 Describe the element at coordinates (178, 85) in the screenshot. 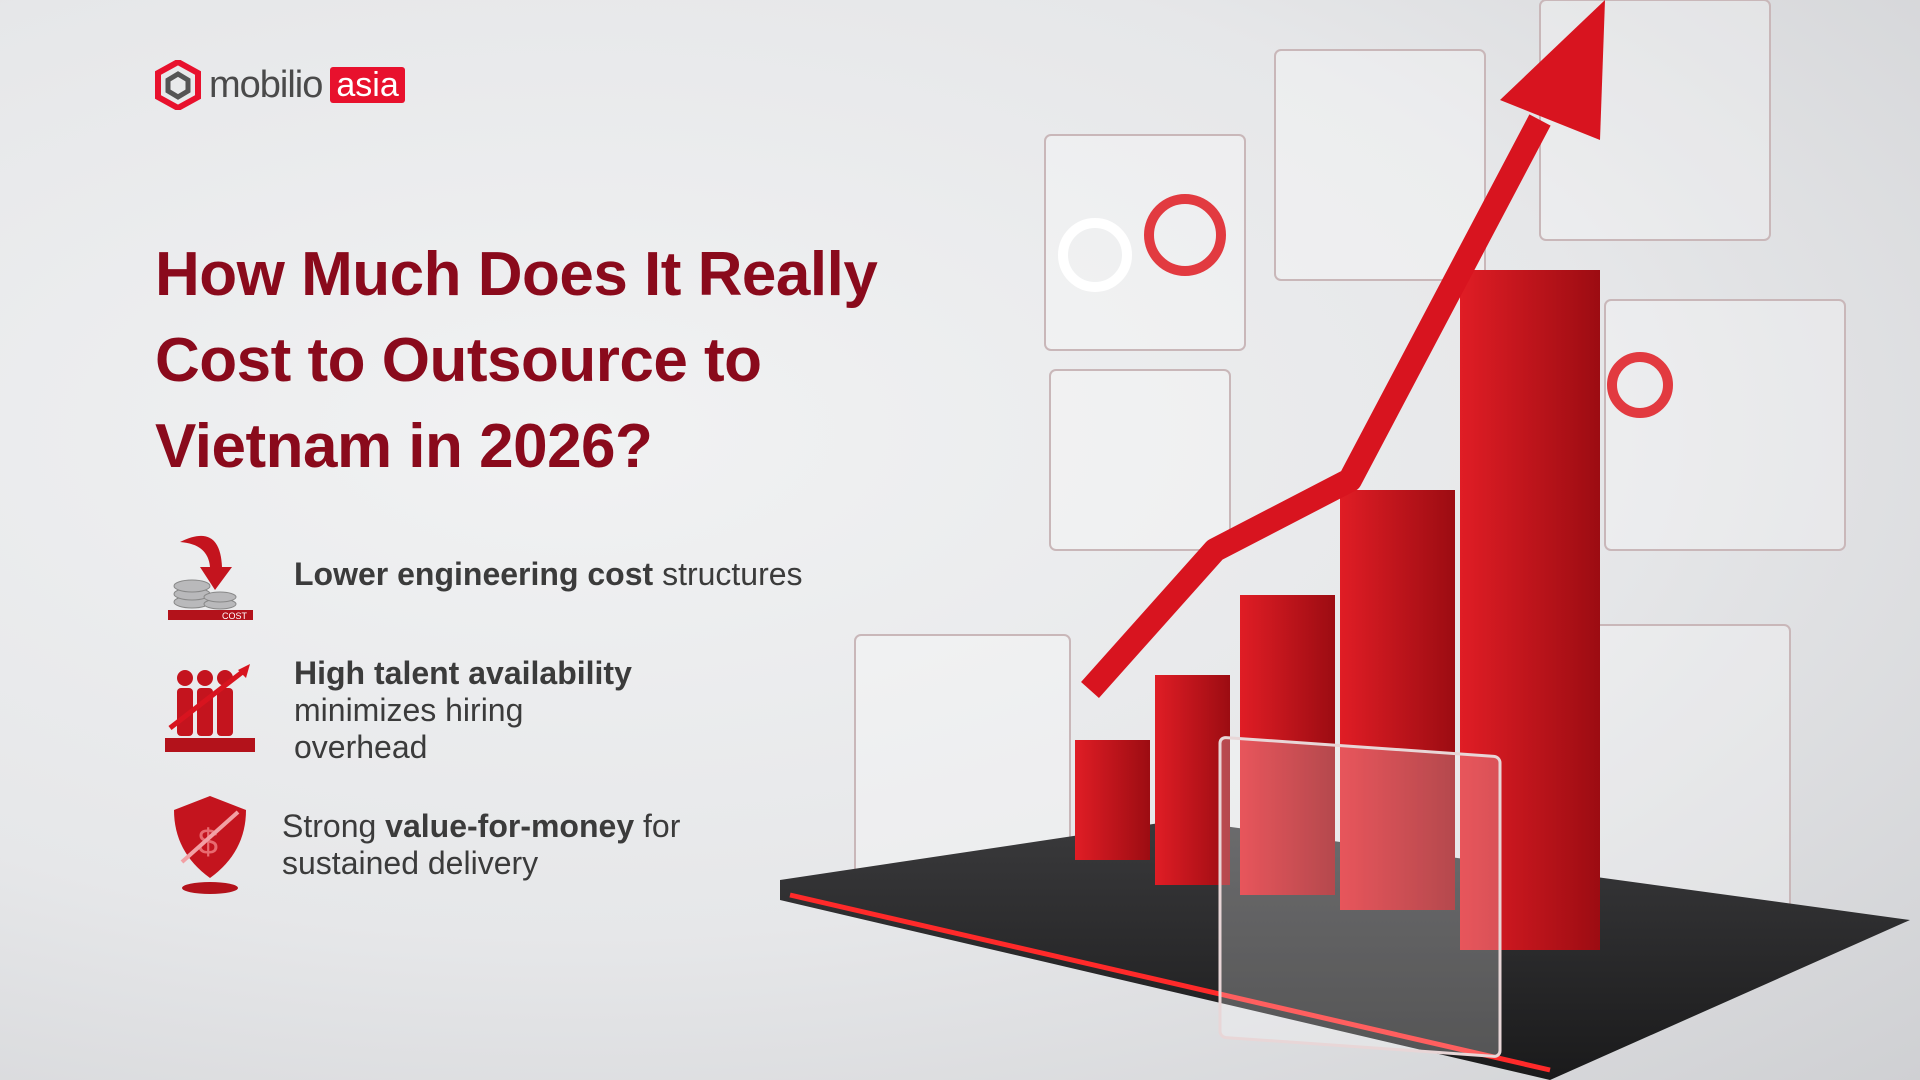

I see `logo-mark-icon` at that location.